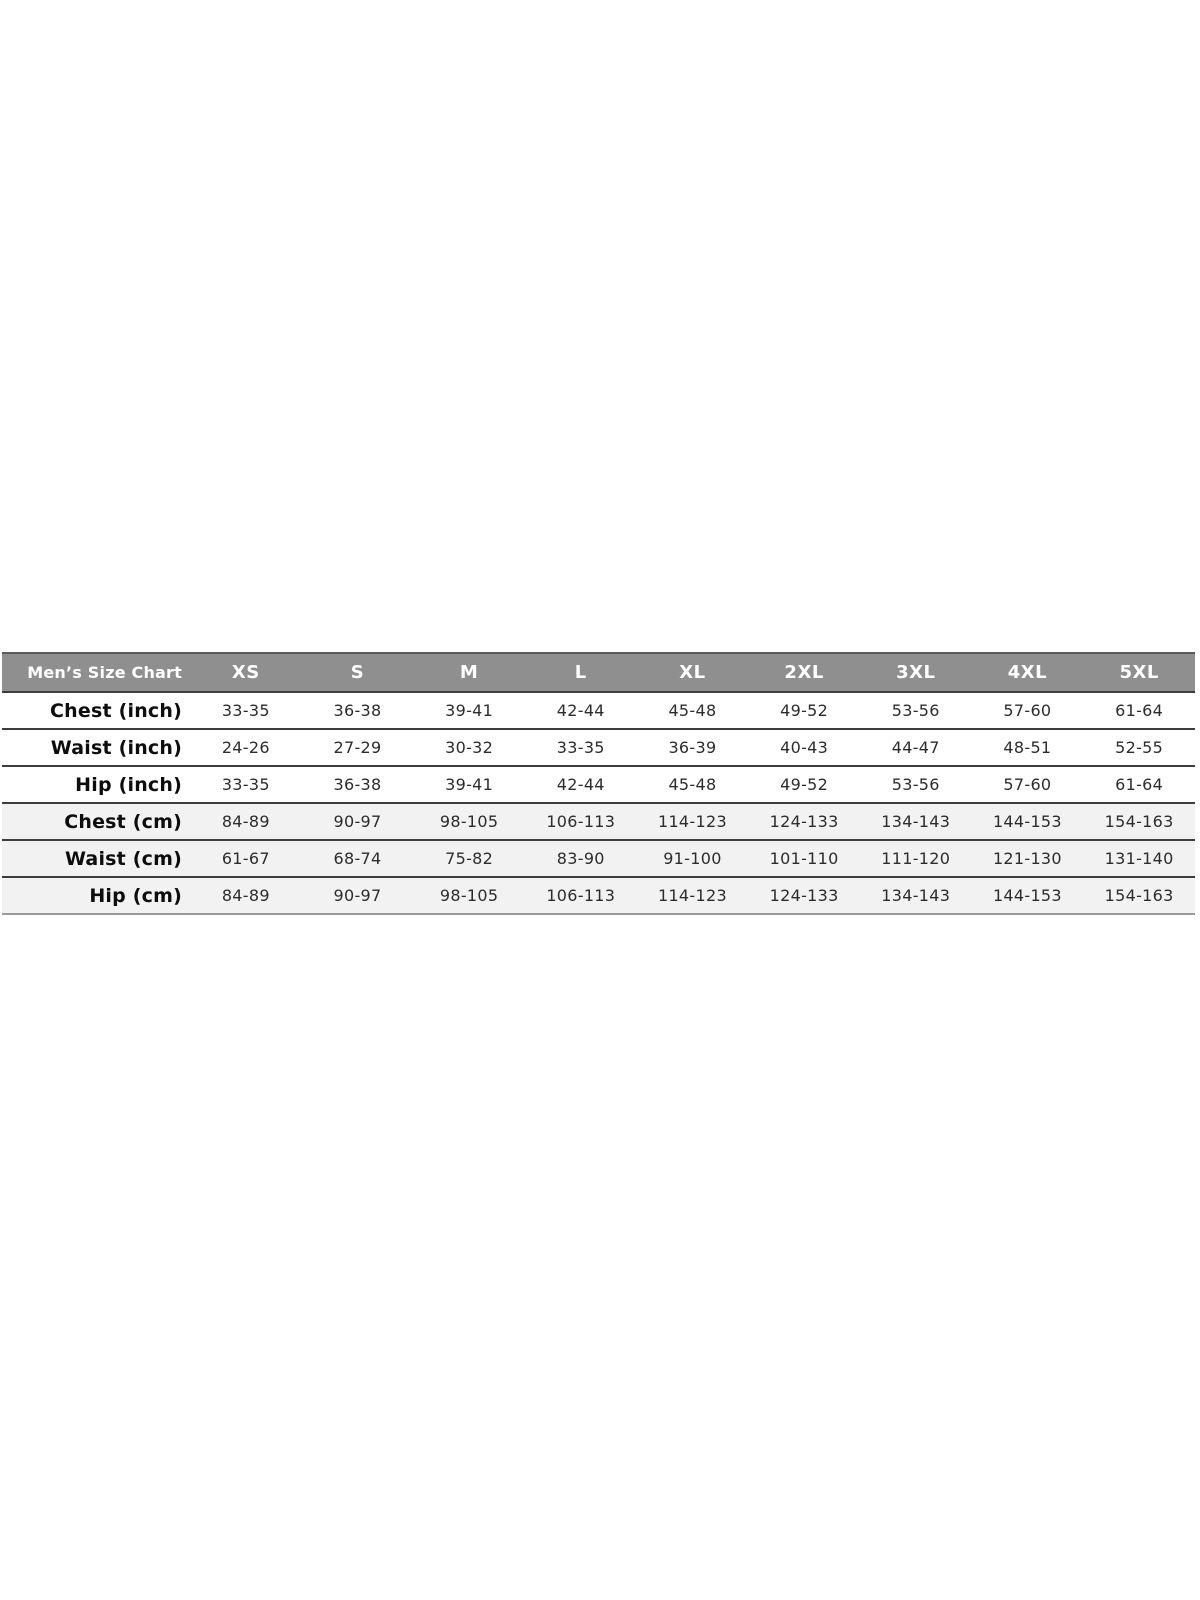 The width and height of the screenshot is (1200, 1600). What do you see at coordinates (1139, 748) in the screenshot?
I see `size-value-cell: 52-55` at bounding box center [1139, 748].